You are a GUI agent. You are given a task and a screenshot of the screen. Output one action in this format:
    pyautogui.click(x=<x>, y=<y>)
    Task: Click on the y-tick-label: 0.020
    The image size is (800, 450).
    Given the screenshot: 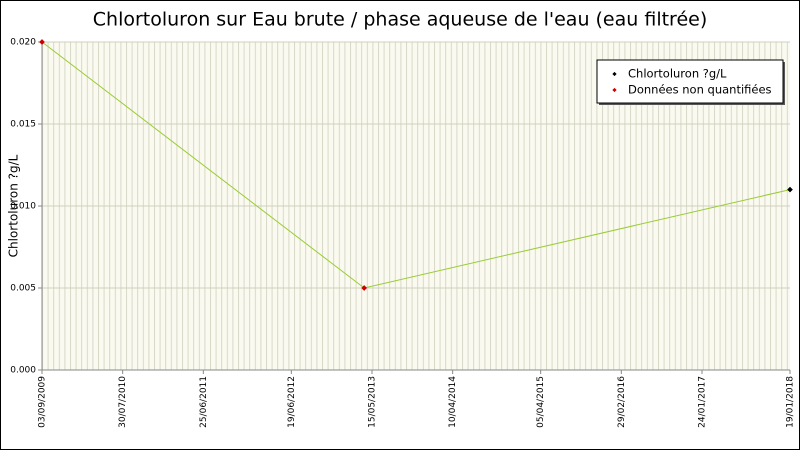 What is the action you would take?
    pyautogui.click(x=23, y=43)
    